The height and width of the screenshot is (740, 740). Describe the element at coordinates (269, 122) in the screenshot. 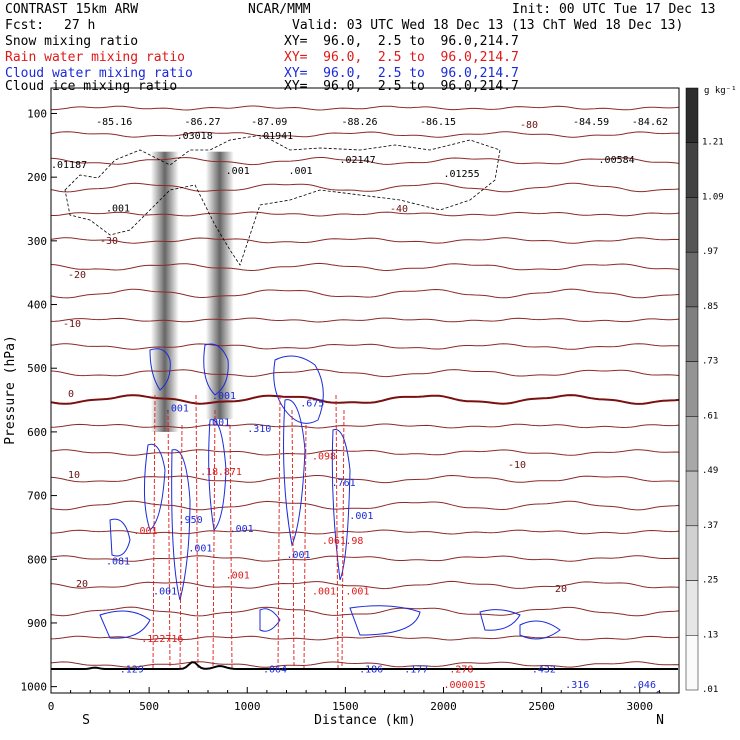

I see `extremum-label: -87.09` at that location.